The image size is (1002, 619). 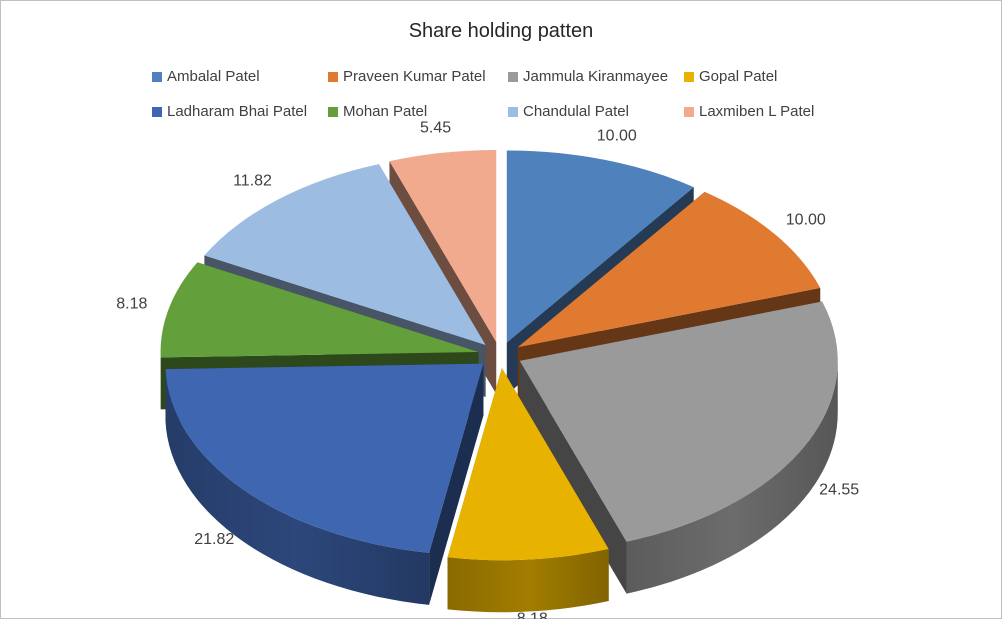 I want to click on legend-item-chandulal-patel: Chandulal Patel, so click(x=568, y=111).